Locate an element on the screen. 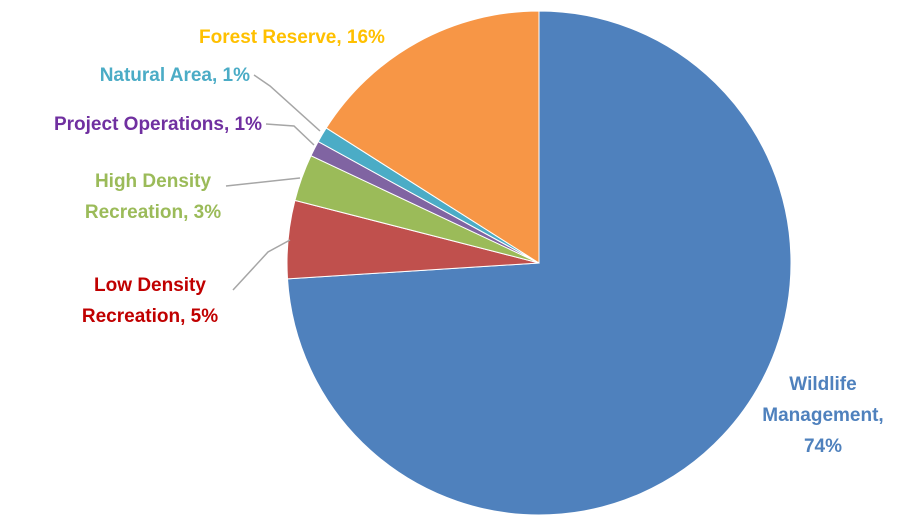 This screenshot has width=903, height=516. label-line: High Density is located at coordinates (153, 181).